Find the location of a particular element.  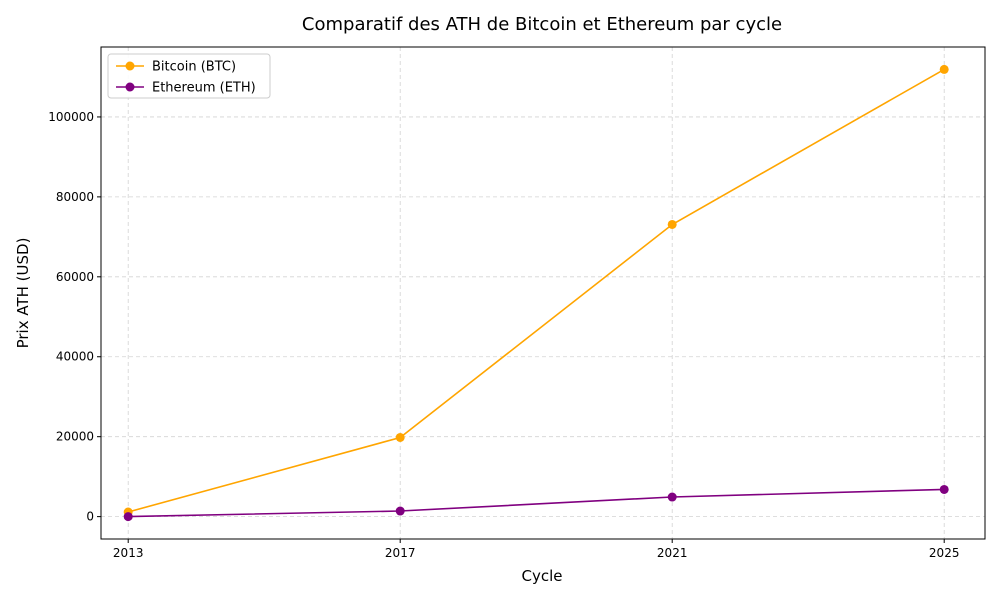

y-axis-title: Prix ATH (USD) is located at coordinates (23, 293).